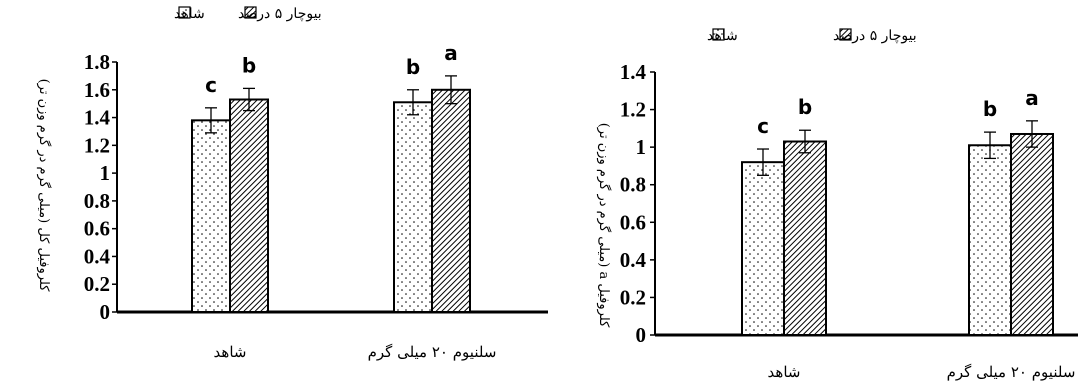  I want to click on y-tick-label: 1.6, so click(97, 90).